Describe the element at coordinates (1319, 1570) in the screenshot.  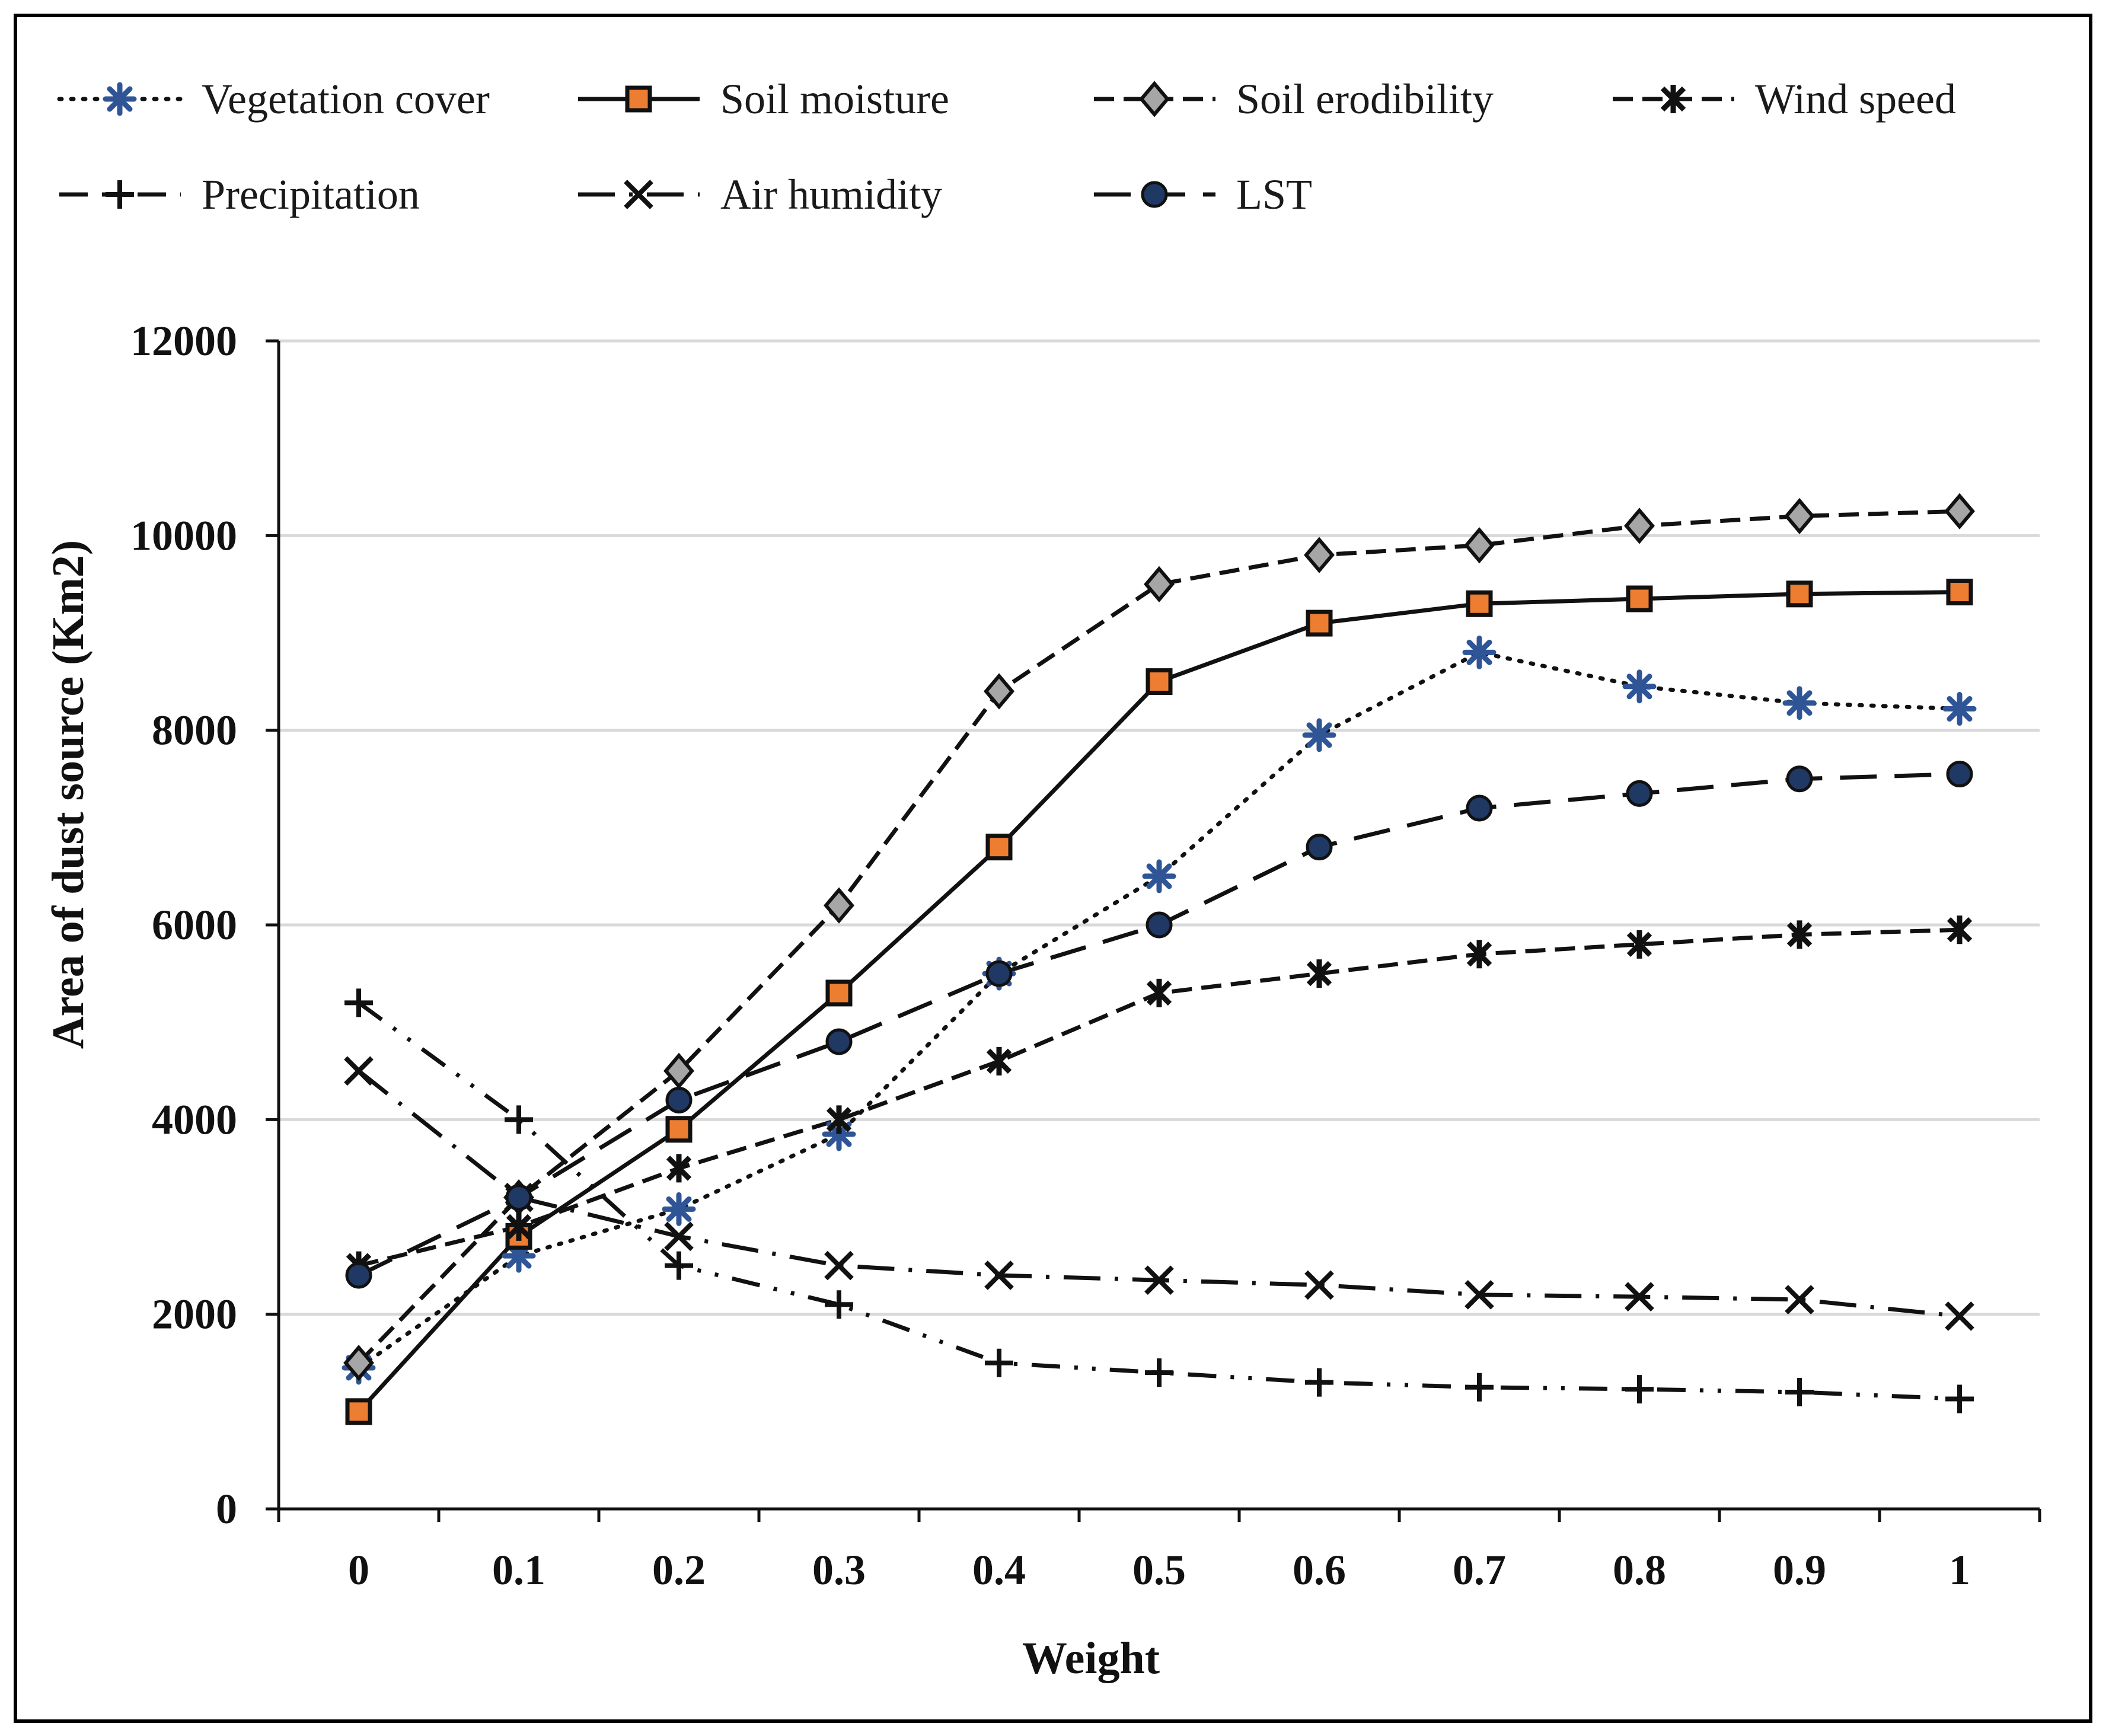
I see `x-tick-label: 0.6` at that location.